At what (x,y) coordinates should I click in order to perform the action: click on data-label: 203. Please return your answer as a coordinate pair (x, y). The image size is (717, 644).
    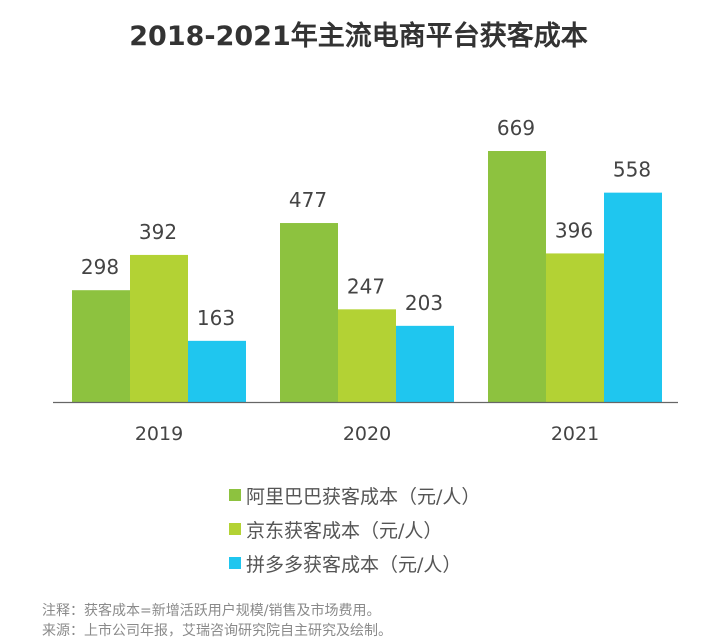
    Looking at the image, I should click on (424, 303).